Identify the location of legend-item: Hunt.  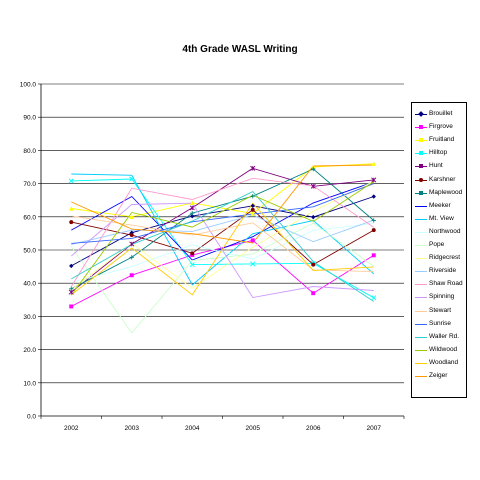
(440, 166).